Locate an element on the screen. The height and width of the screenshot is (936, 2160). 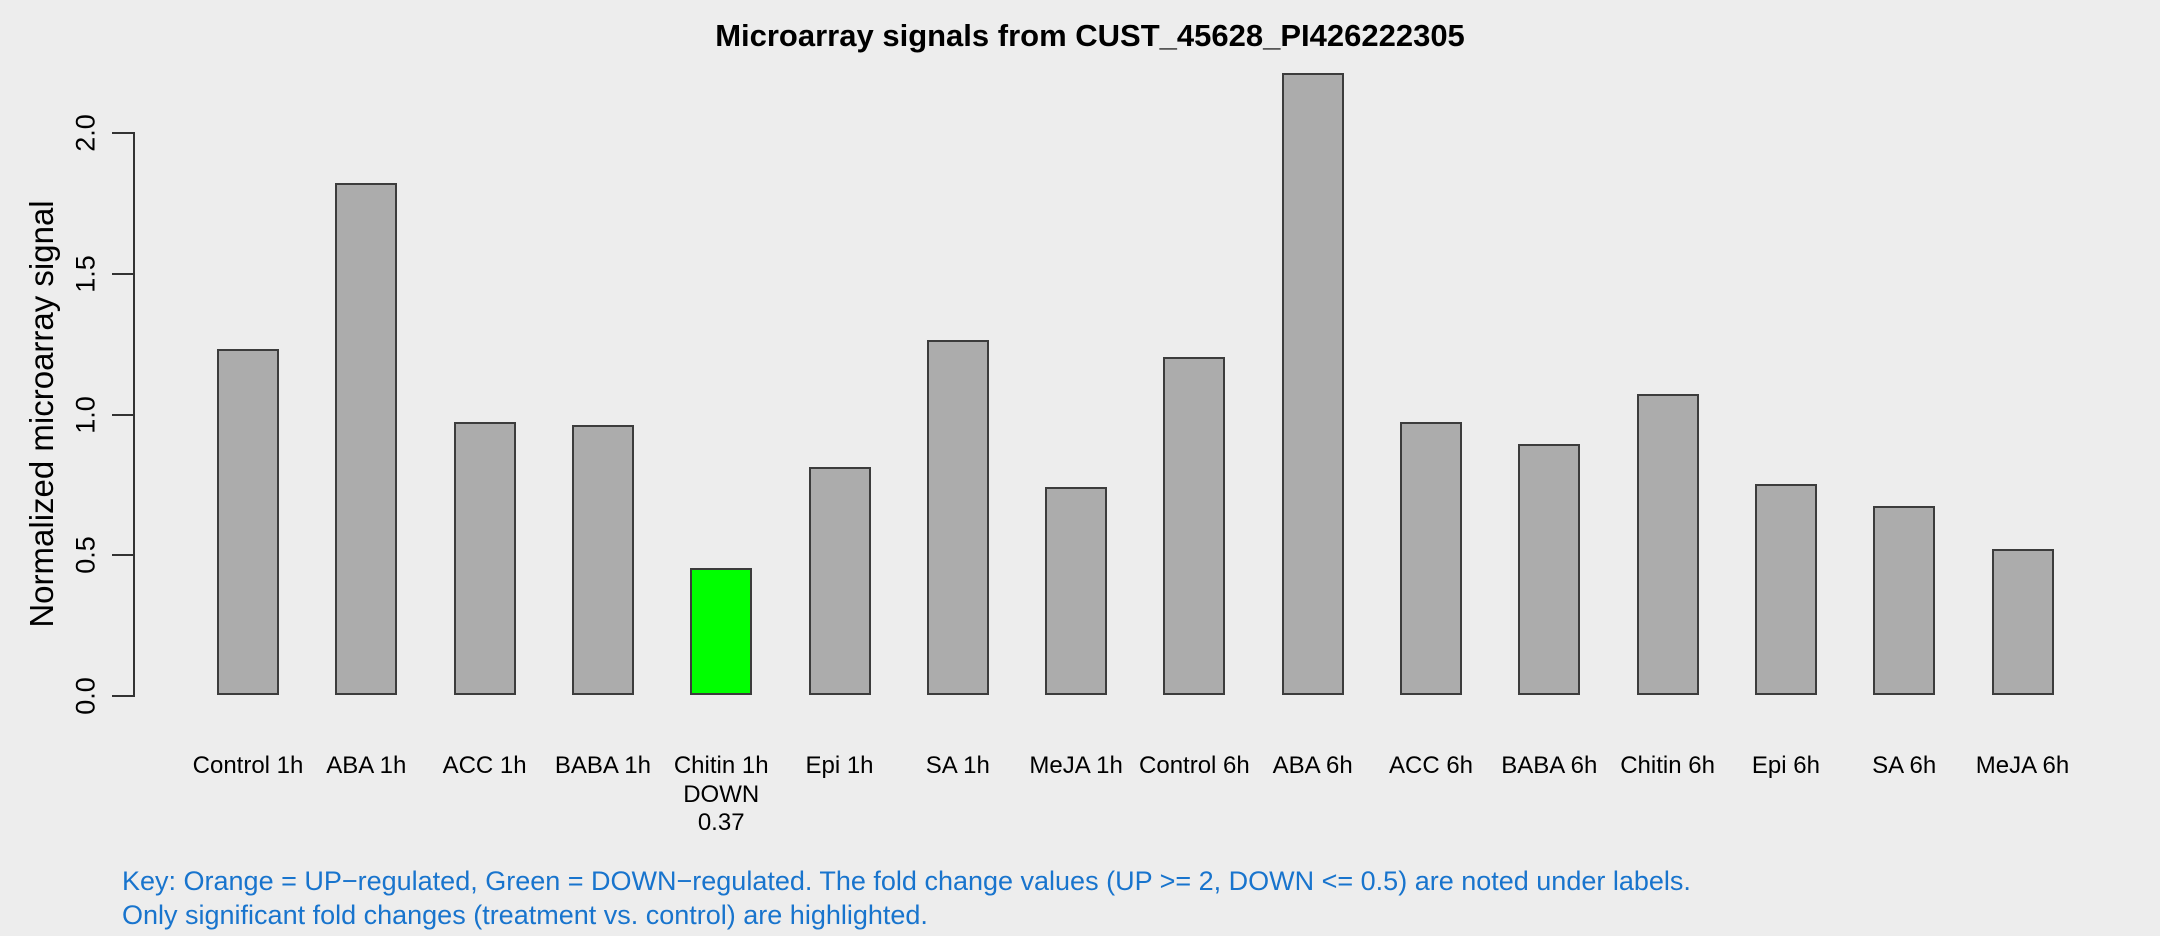
x-label-epi-1h: Epi 1h is located at coordinates (839, 765).